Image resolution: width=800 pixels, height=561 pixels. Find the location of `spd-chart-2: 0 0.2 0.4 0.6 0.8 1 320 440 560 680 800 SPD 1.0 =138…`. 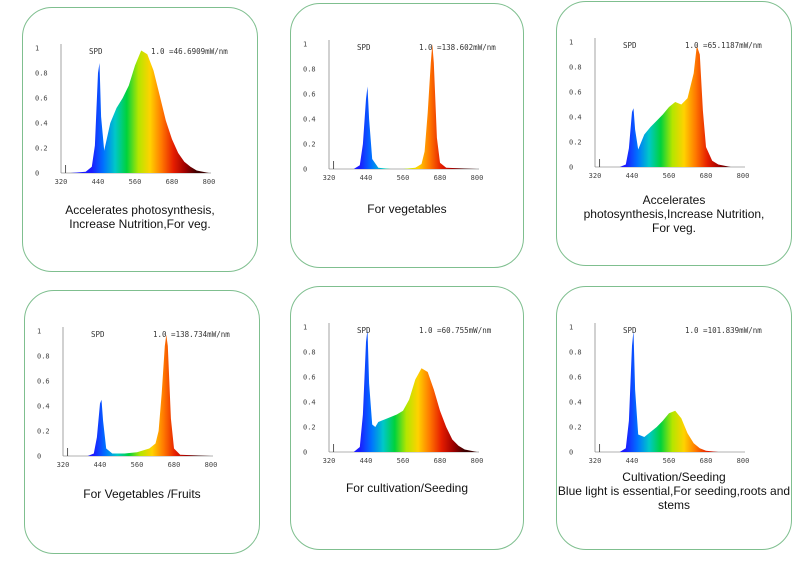

spd-chart-2: 0 0.2 0.4 0.6 0.8 1 320 440 560 680 800 SPD 1.0 =138… is located at coordinates (399, 111).